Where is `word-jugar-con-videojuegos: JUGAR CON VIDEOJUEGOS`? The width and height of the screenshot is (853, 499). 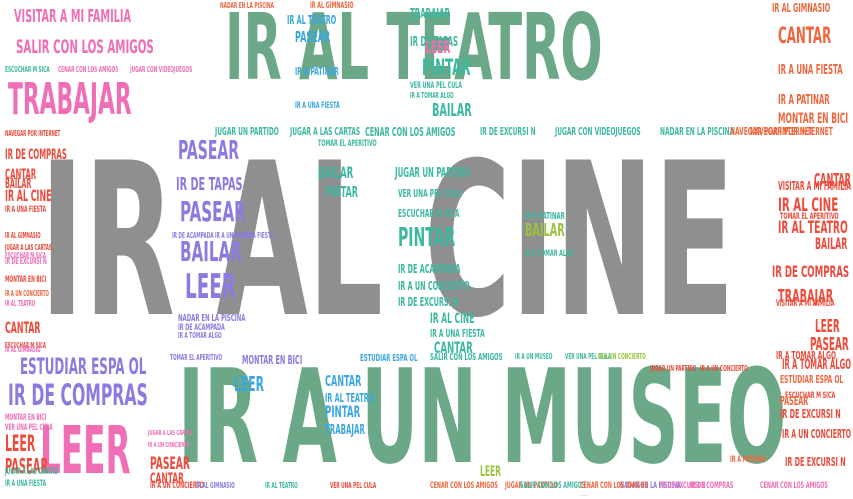 word-jugar-con-videojuegos: JUGAR CON VIDEOJUEGOS is located at coordinates (584, 496).